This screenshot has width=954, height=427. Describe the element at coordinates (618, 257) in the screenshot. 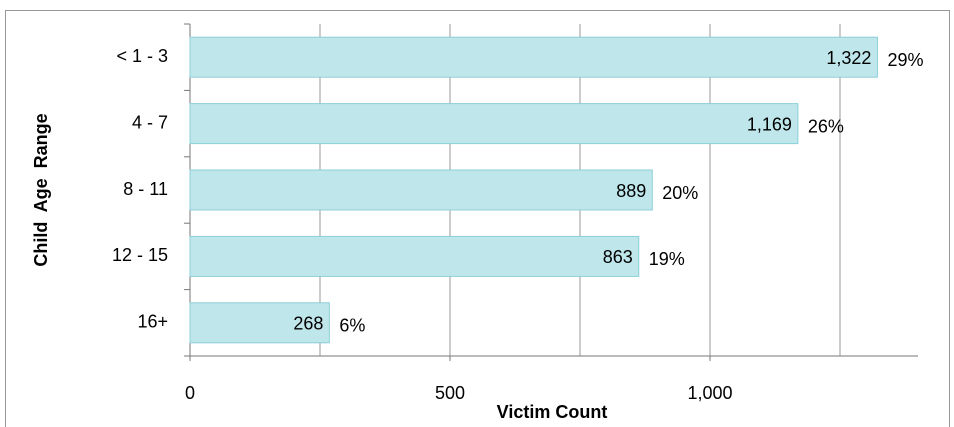

I see `value-label: 863` at that location.